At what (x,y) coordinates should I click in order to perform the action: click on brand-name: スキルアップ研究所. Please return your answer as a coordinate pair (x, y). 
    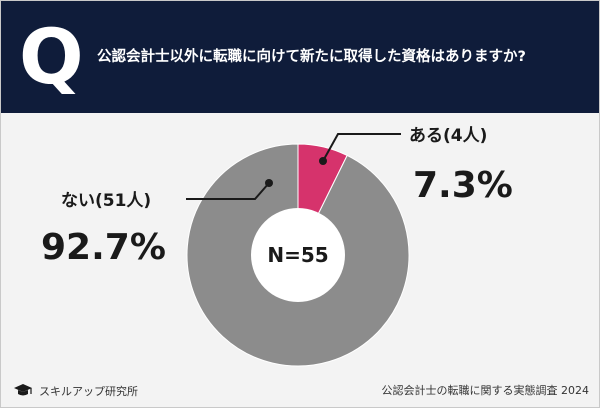
    Looking at the image, I should click on (88, 391).